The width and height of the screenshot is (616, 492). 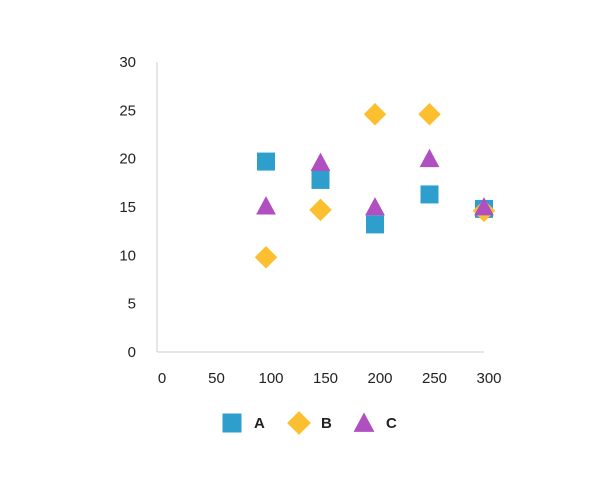 What do you see at coordinates (488, 378) in the screenshot?
I see `x-tick-label: 300` at bounding box center [488, 378].